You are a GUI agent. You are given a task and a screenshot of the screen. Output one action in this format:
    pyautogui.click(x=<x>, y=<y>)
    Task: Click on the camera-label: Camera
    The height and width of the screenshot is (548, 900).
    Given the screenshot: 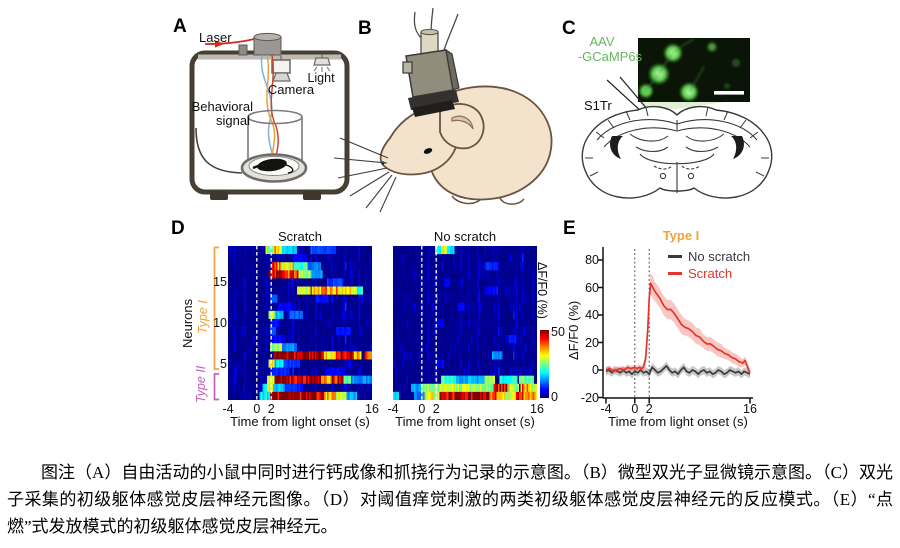 What is the action you would take?
    pyautogui.click(x=291, y=89)
    